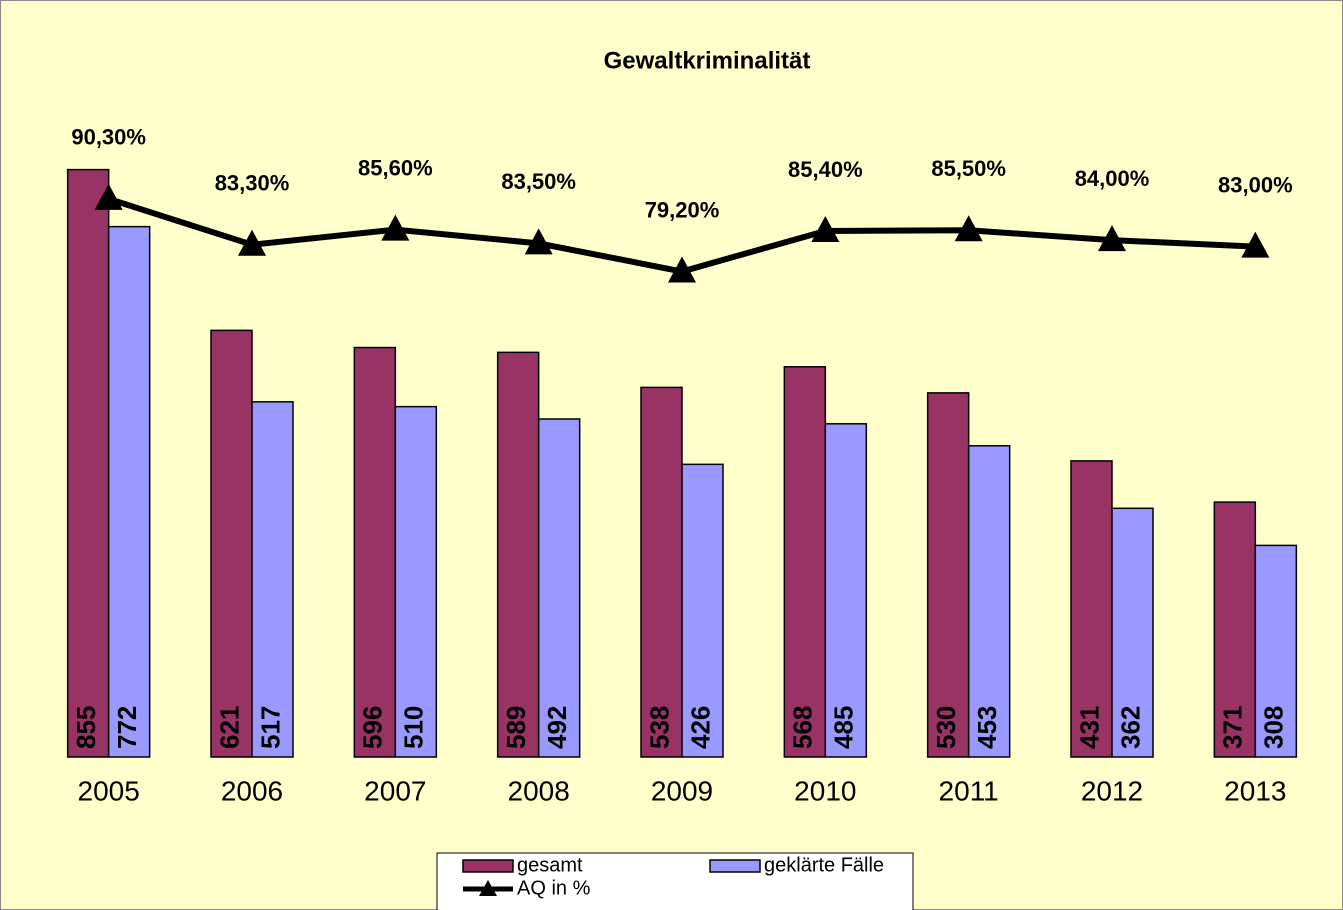  Describe the element at coordinates (968, 168) in the screenshot. I see `line-value-label: 85,50%` at that location.